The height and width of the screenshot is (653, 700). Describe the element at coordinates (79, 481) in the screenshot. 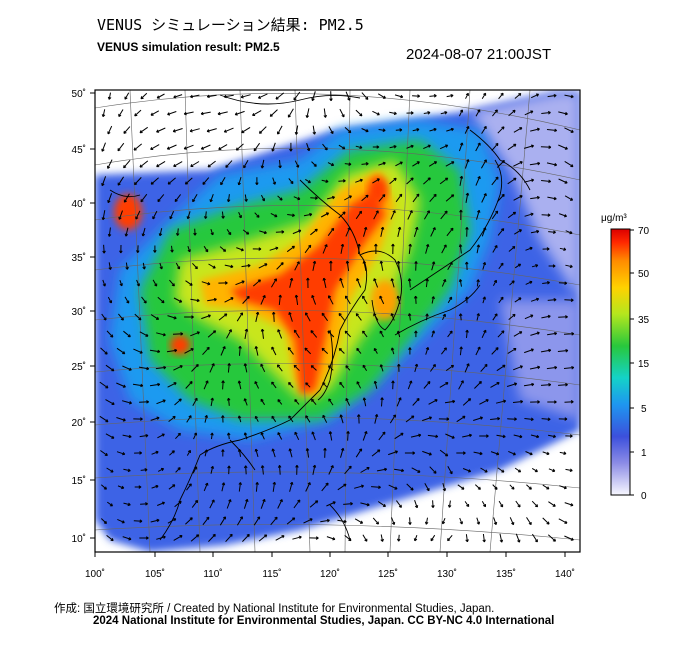

I see `lat-tick-15: 15˚` at that location.